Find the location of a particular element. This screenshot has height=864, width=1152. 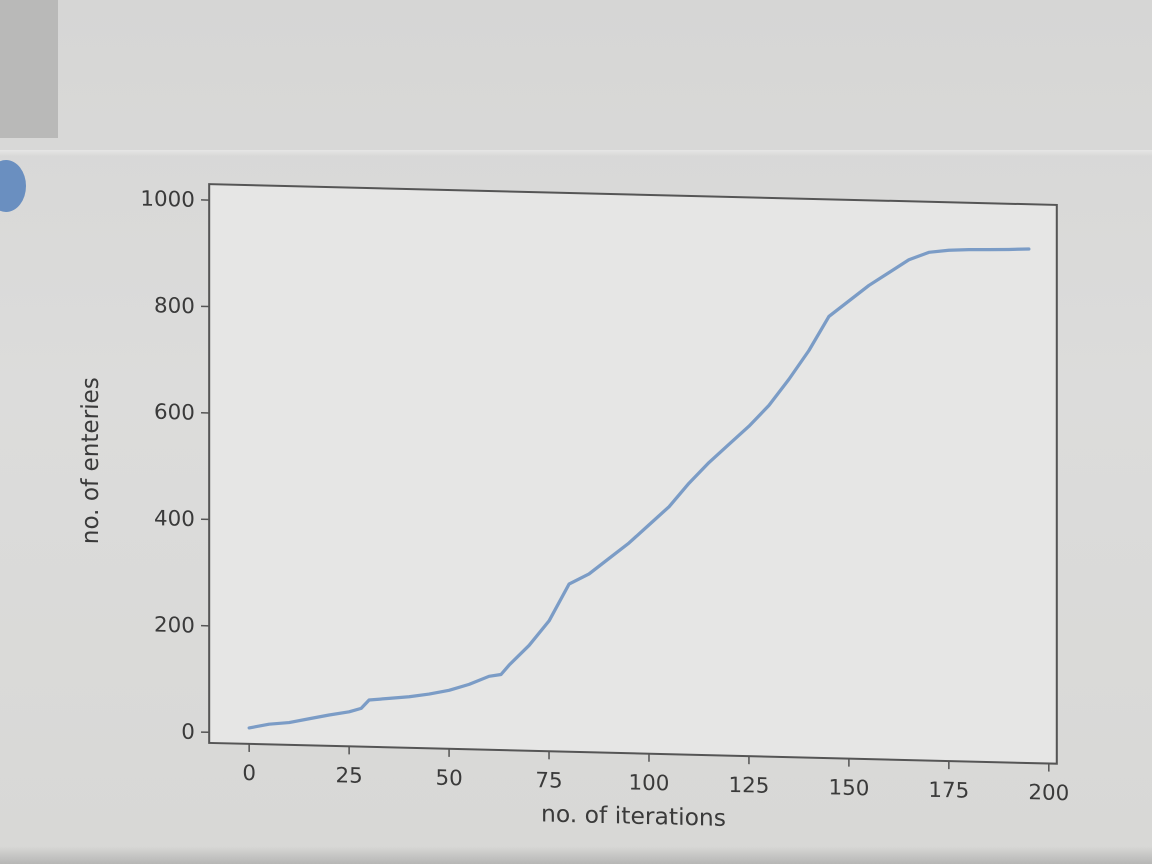

x-axis-ticks: 0 25 50 75 100 125 150 175 200 is located at coordinates (655, 774).